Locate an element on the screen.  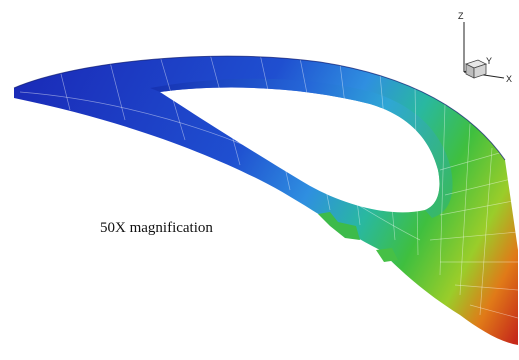
step-detail is located at coordinates (339, 226).